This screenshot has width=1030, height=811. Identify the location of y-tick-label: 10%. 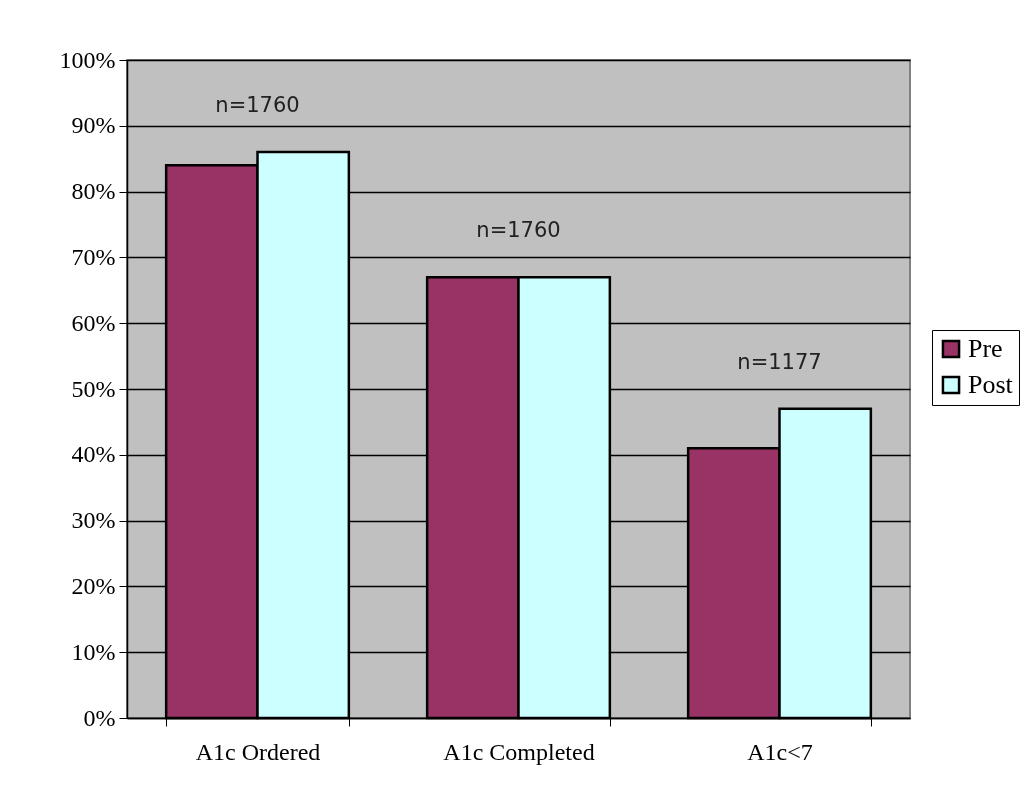
(93, 651).